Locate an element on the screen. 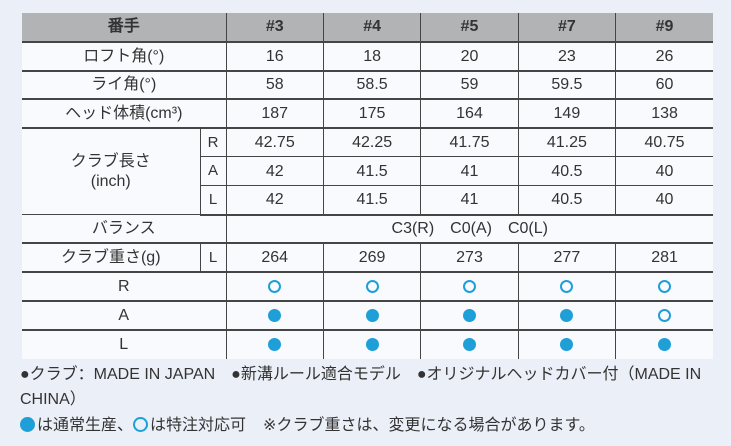 The image size is (731, 446). row-head-volume: ヘッド体積(cm³) 187 175 164 149 138 is located at coordinates (367, 114).